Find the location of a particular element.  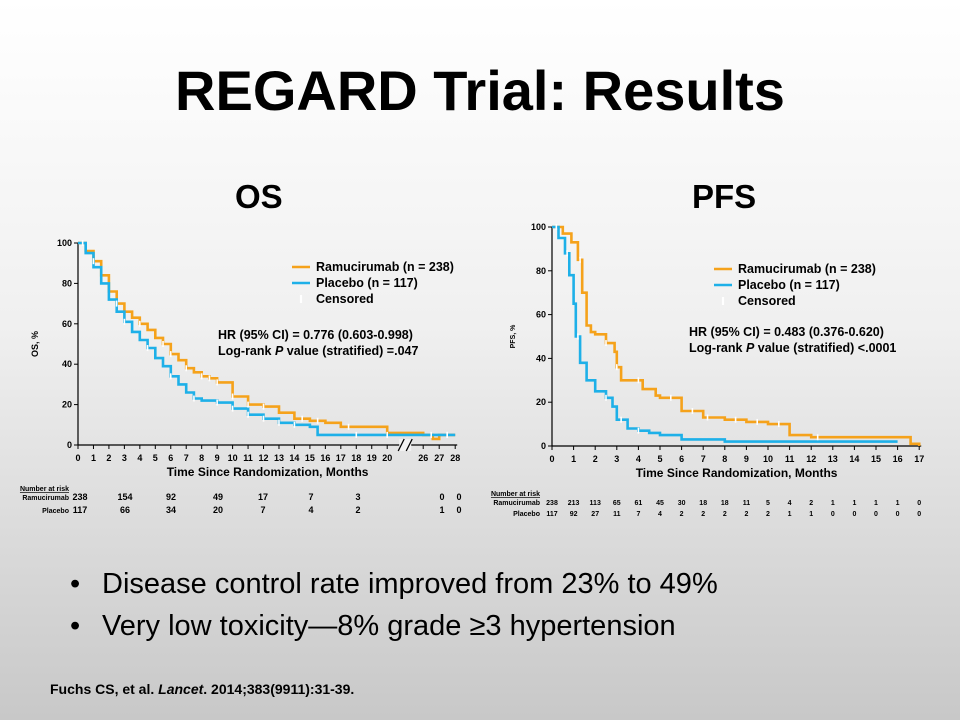

x-tick-label: 9 is located at coordinates (217, 458).